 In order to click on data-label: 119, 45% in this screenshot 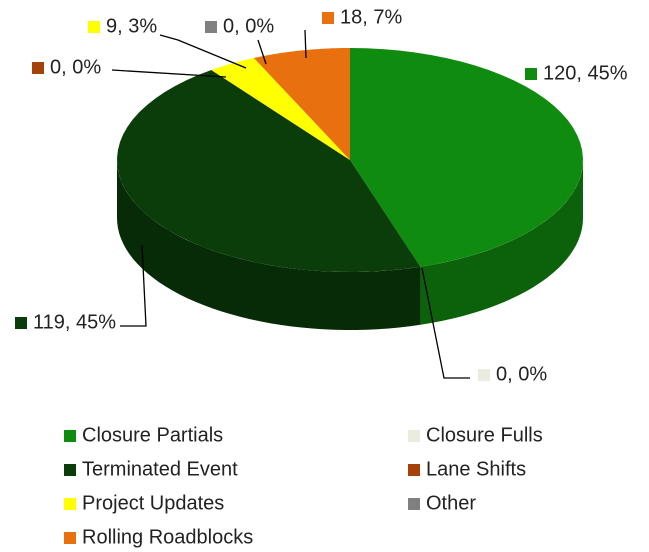, I will do `click(74, 322)`.